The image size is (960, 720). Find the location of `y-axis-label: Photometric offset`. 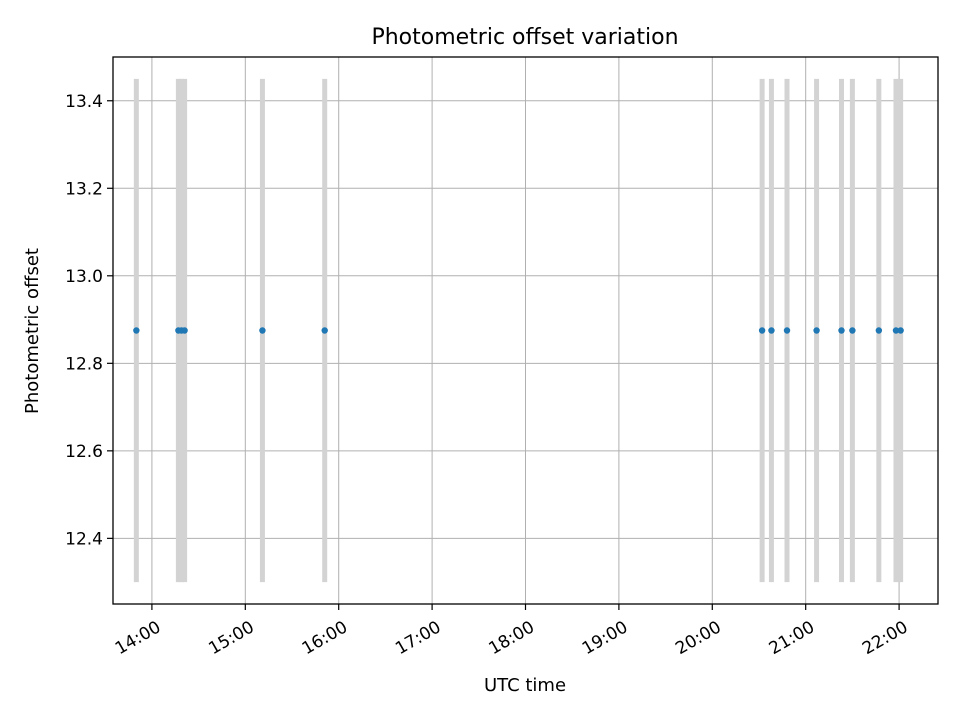

y-axis-label: Photometric offset is located at coordinates (32, 331).